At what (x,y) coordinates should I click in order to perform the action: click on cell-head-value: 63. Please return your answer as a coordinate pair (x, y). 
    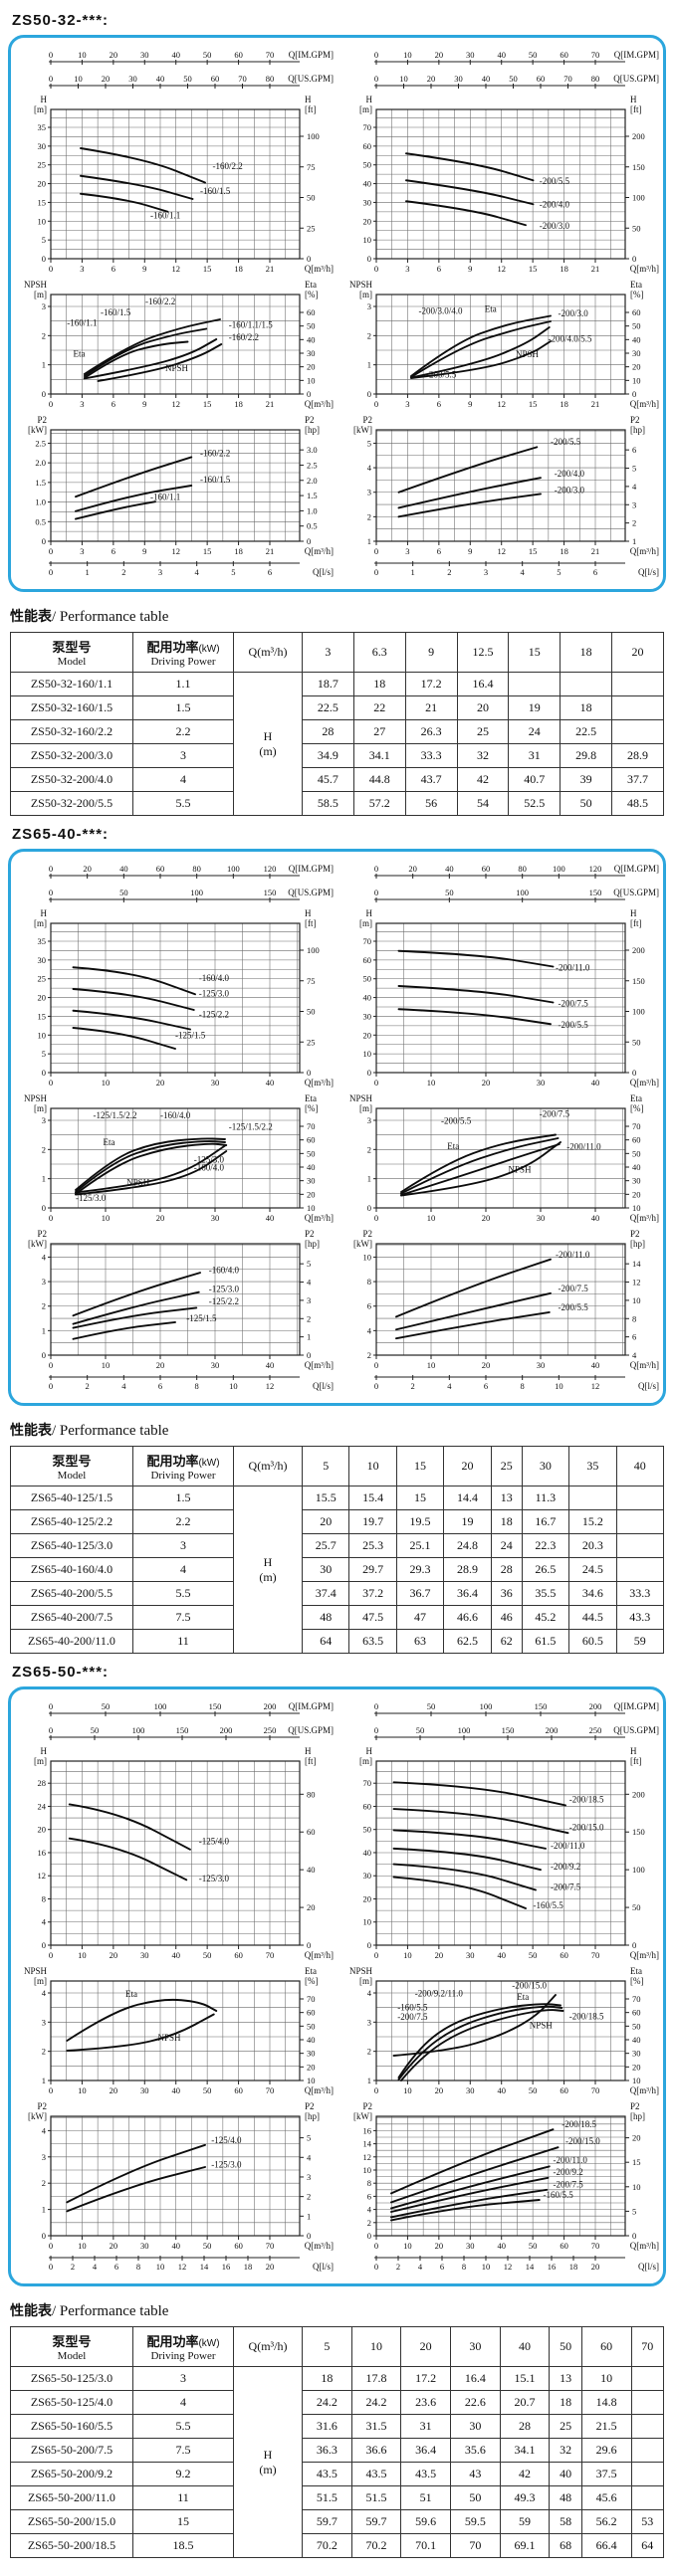
    Looking at the image, I should click on (420, 1641).